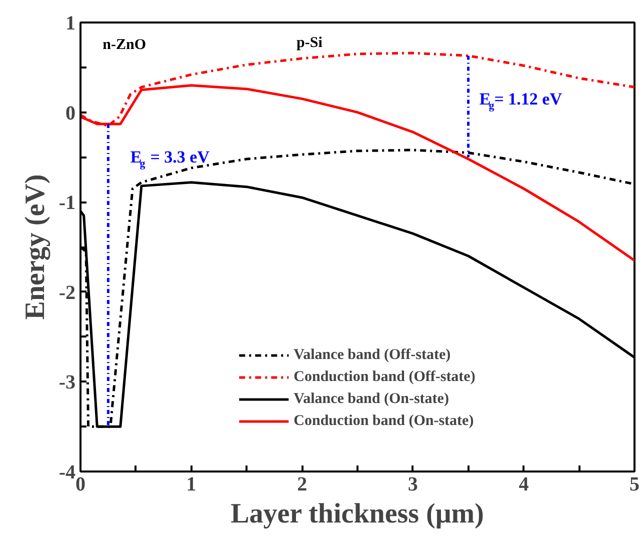 This screenshot has height=547, width=644. Describe the element at coordinates (384, 421) in the screenshot. I see `legend-label: Conduction band (On-state)` at that location.